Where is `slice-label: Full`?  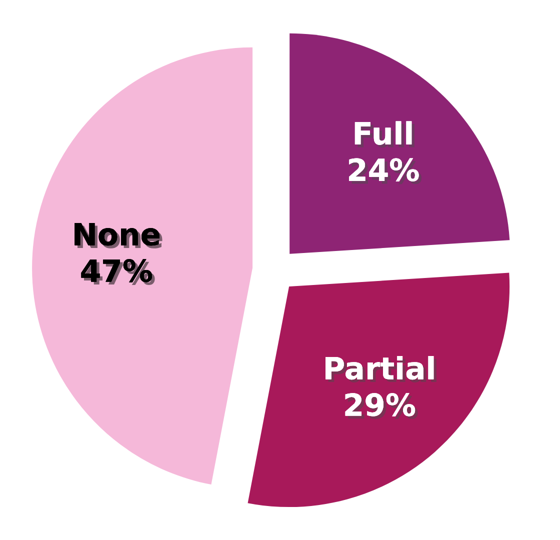
slice-label: Full is located at coordinates (384, 134).